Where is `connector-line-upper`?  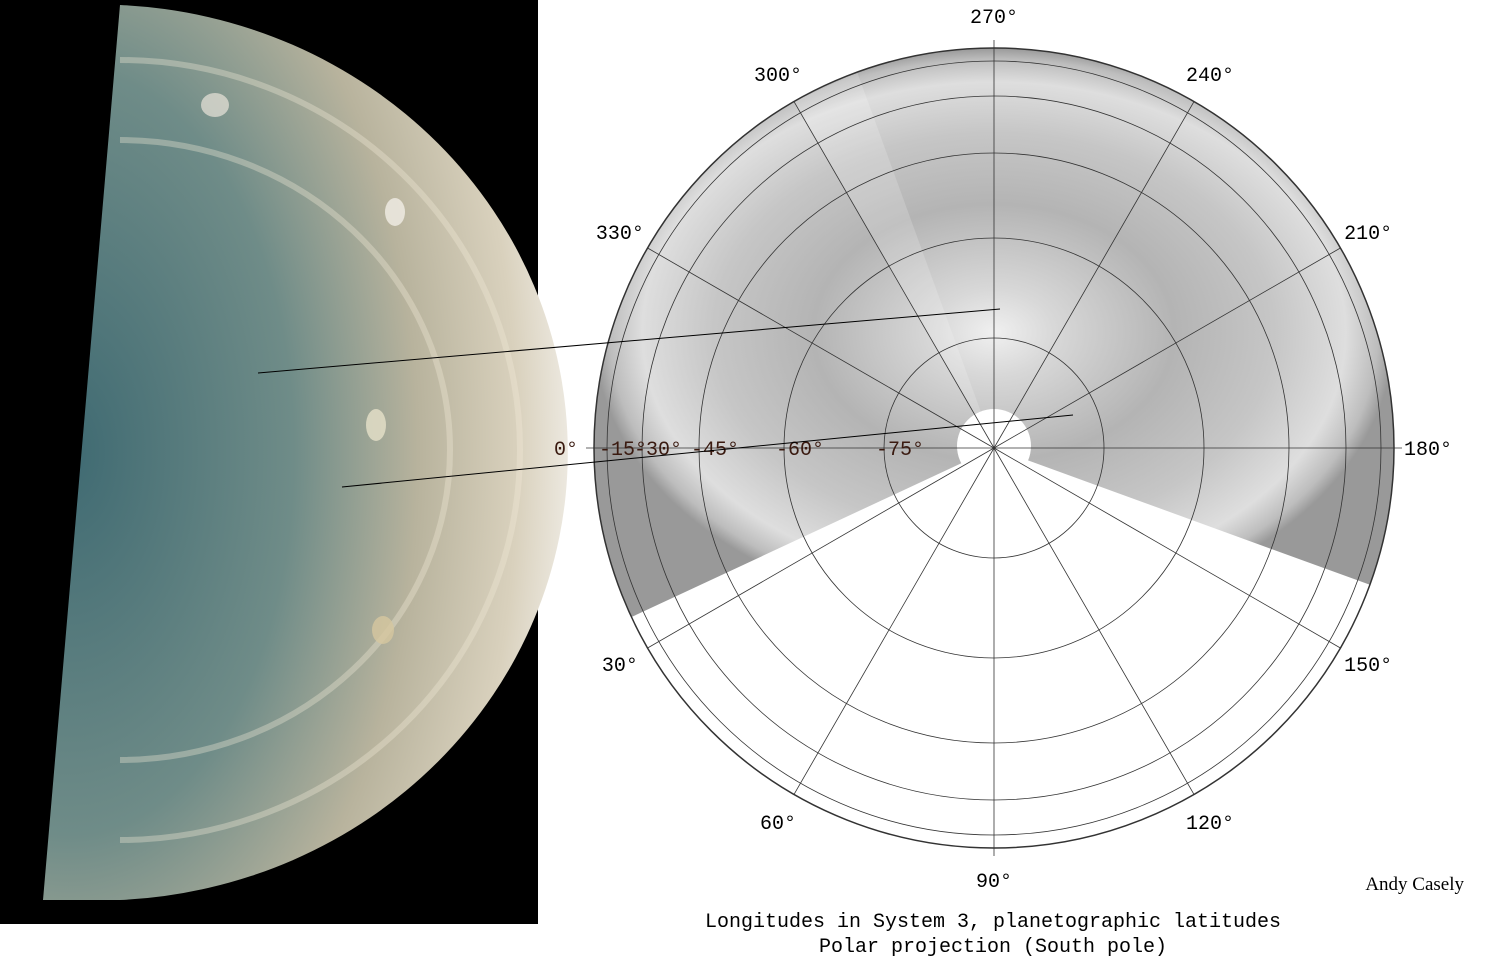 connector-line-upper is located at coordinates (629, 341).